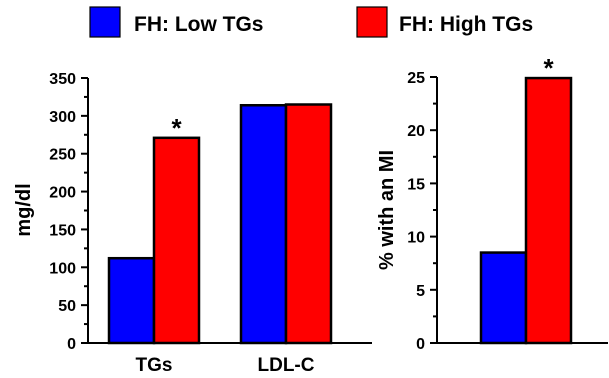  Describe the element at coordinates (420, 344) in the screenshot. I see `mi-y-tick-label: 0` at that location.